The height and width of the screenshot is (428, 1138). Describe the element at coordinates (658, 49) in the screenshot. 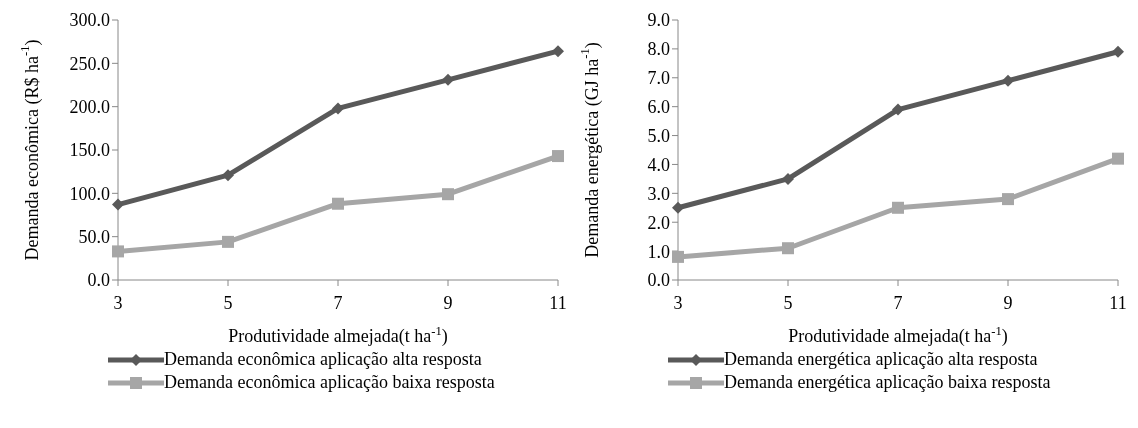

I see `y-tick-label: 8.0` at that location.